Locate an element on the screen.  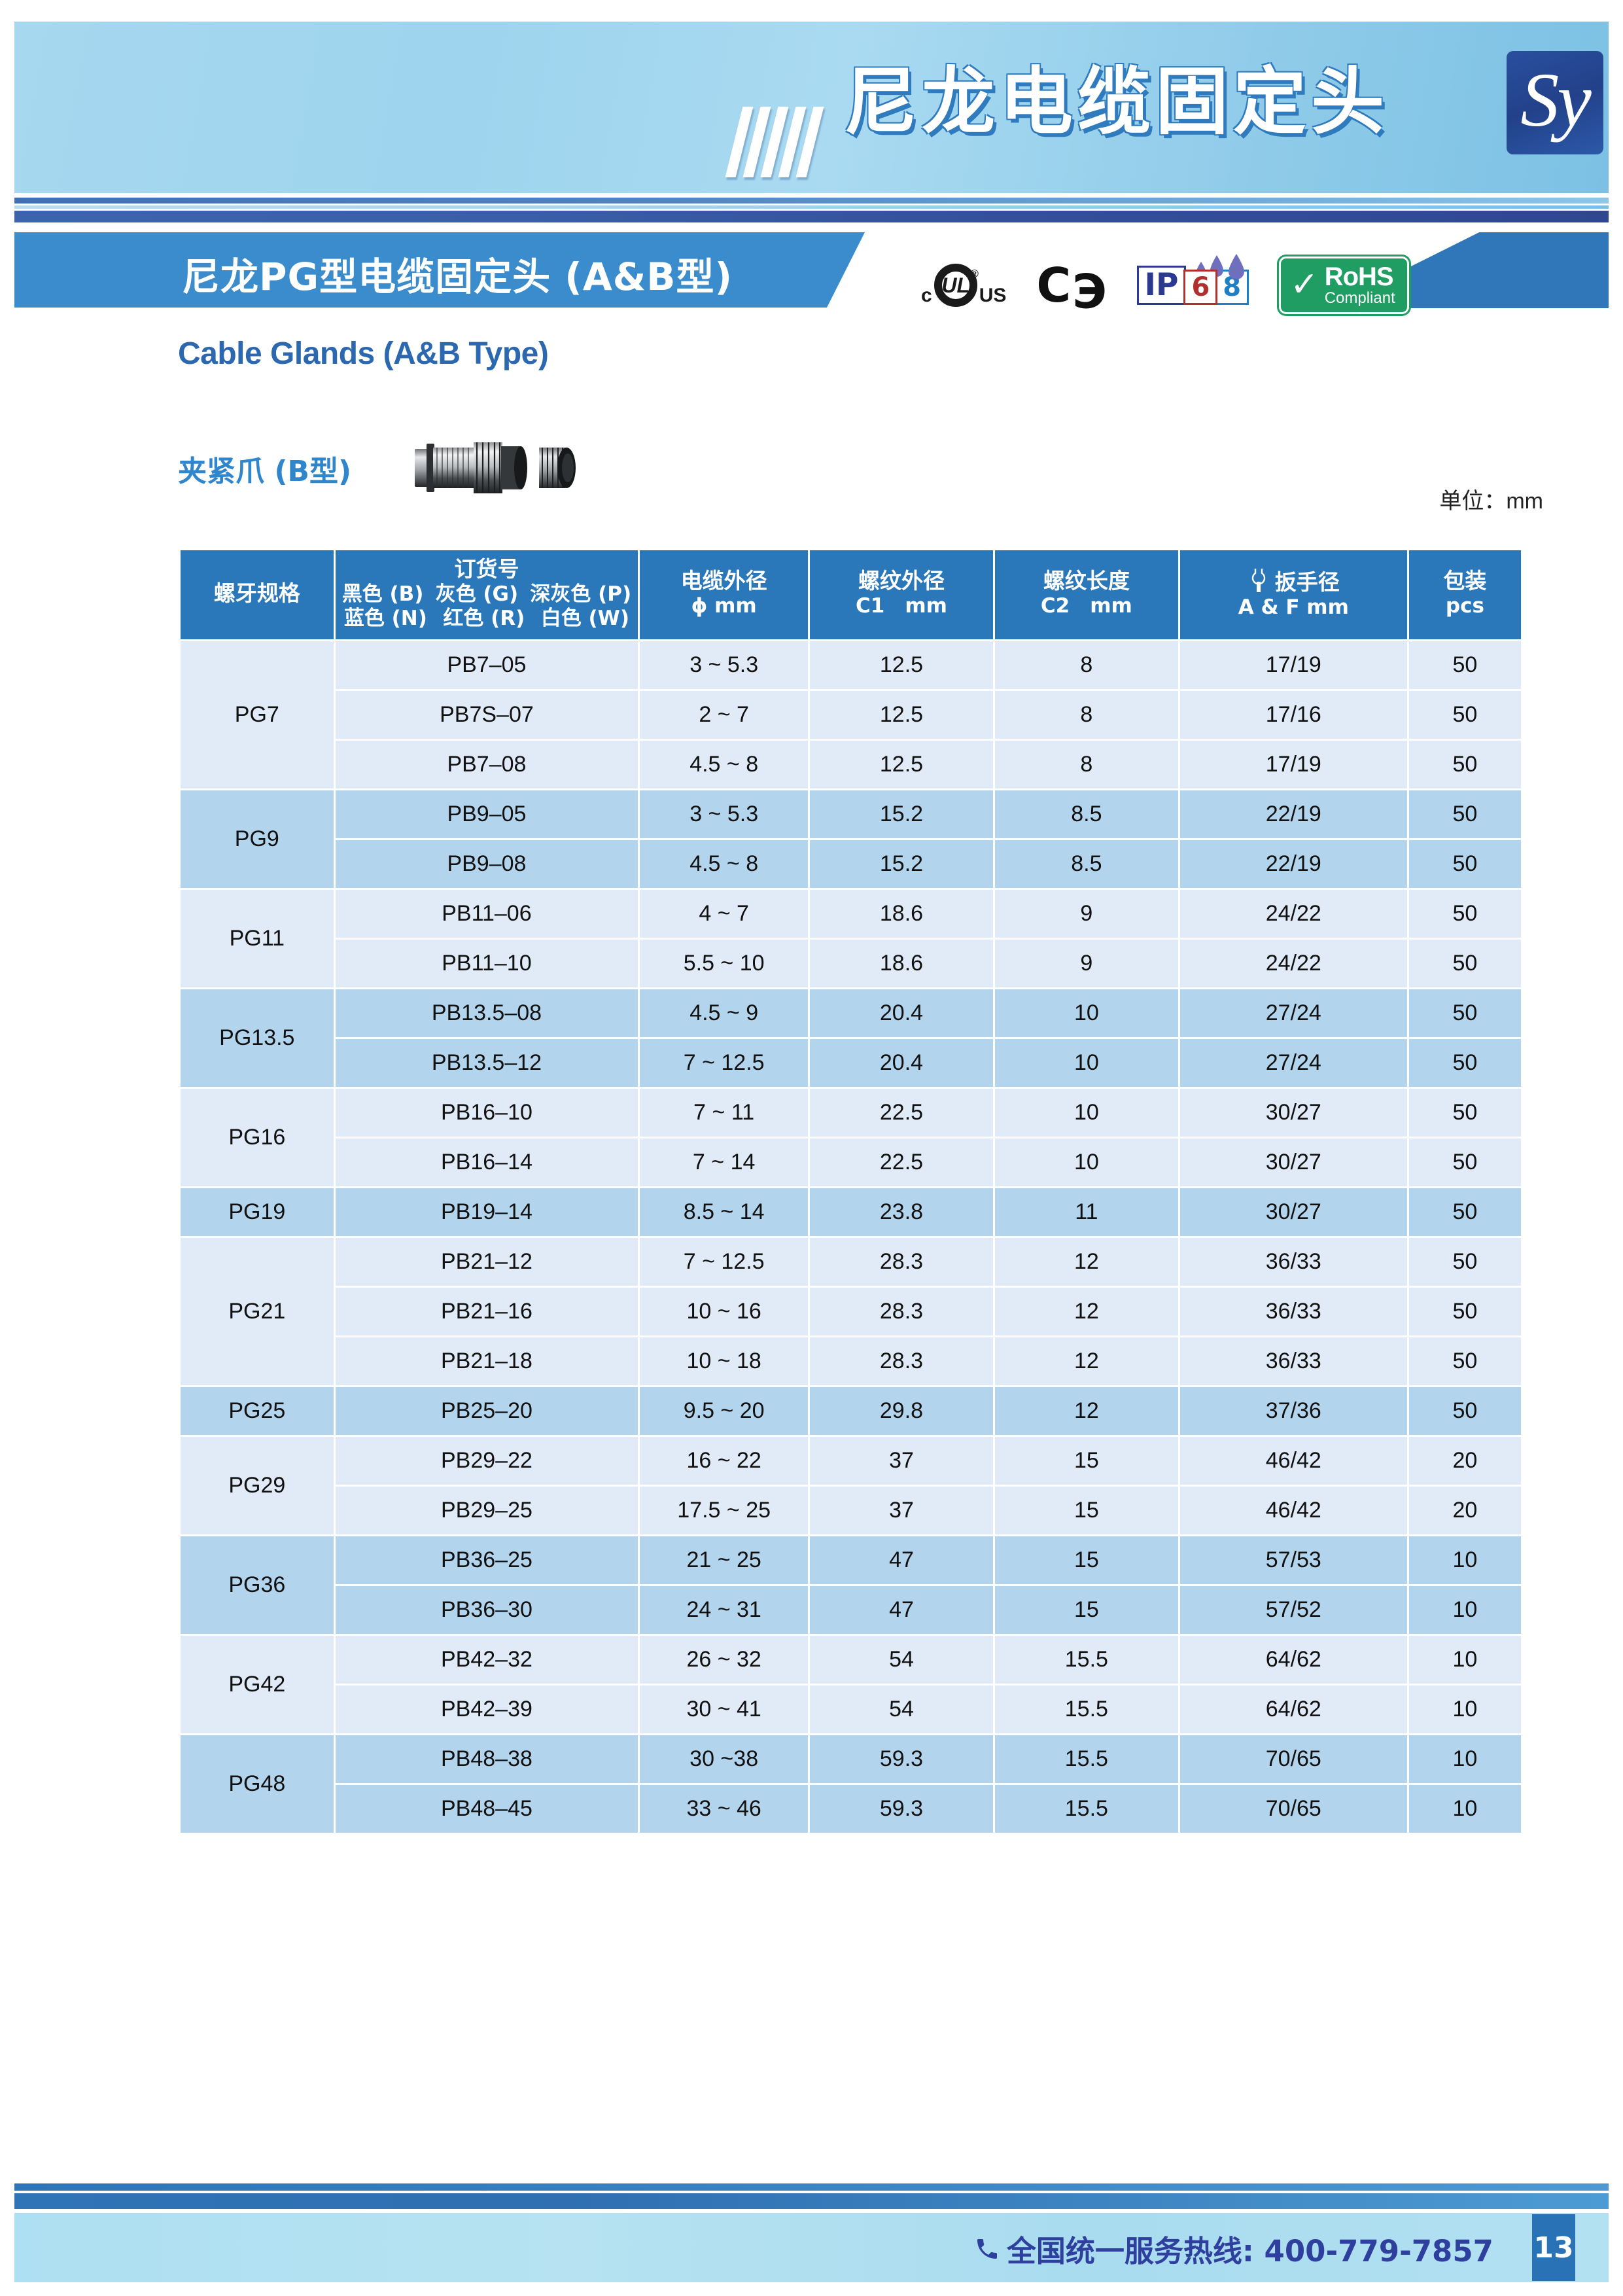
cell-cable-od: 4 ~ 7 is located at coordinates (725, 914).